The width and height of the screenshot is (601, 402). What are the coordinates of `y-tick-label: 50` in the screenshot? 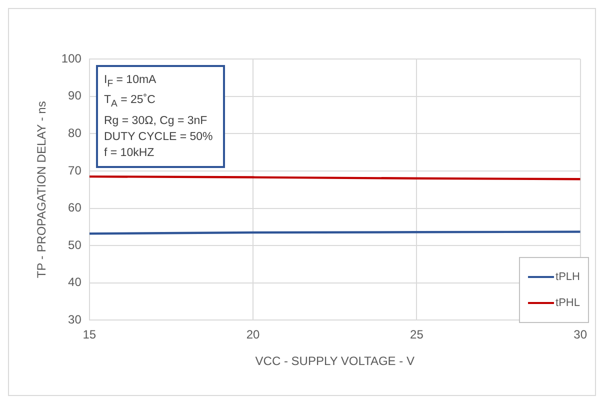 It's located at (75, 245).